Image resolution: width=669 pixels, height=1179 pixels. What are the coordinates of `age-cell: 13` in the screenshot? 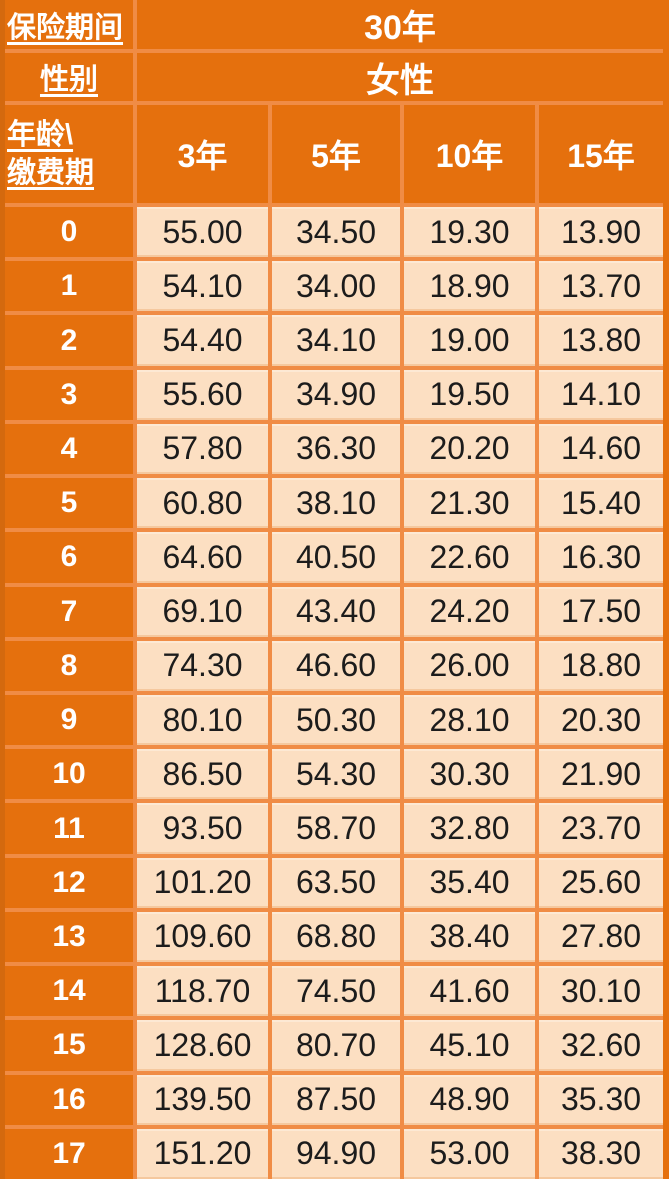 It's located at (69, 937).